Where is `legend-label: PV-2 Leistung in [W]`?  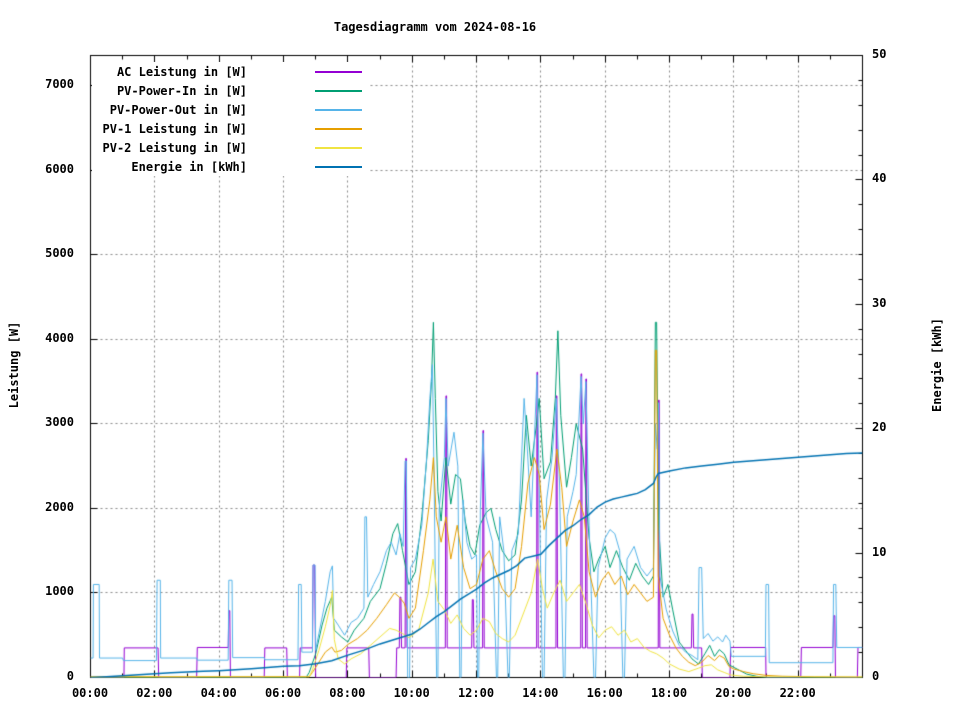
legend-label: PV-2 Leistung in [W] is located at coordinates (175, 147).